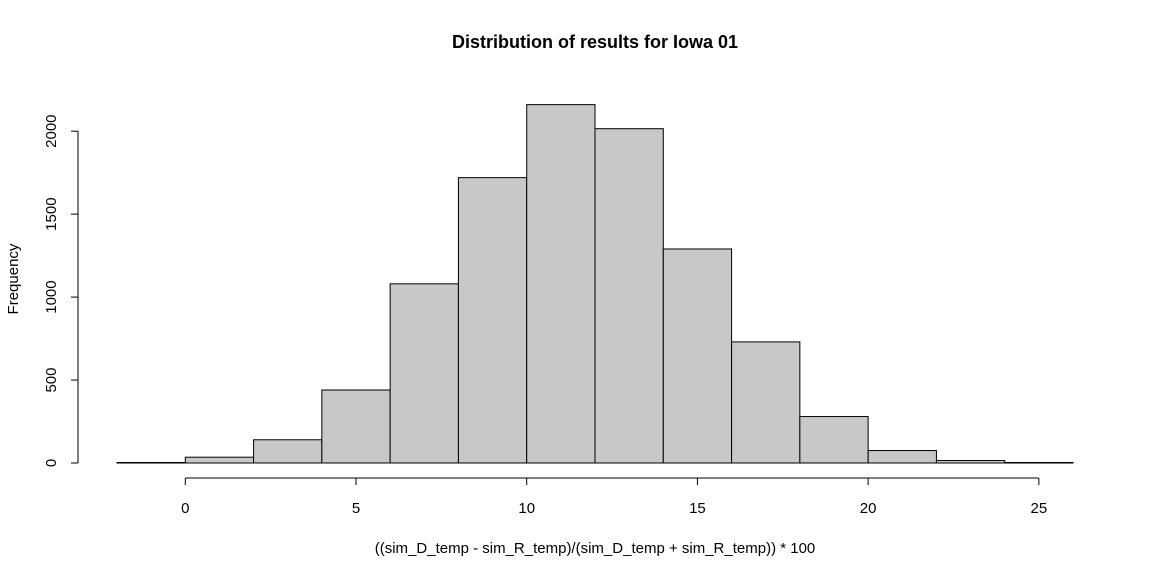 This screenshot has width=1152, height=581. I want to click on y-tick-label: 500, so click(51, 380).